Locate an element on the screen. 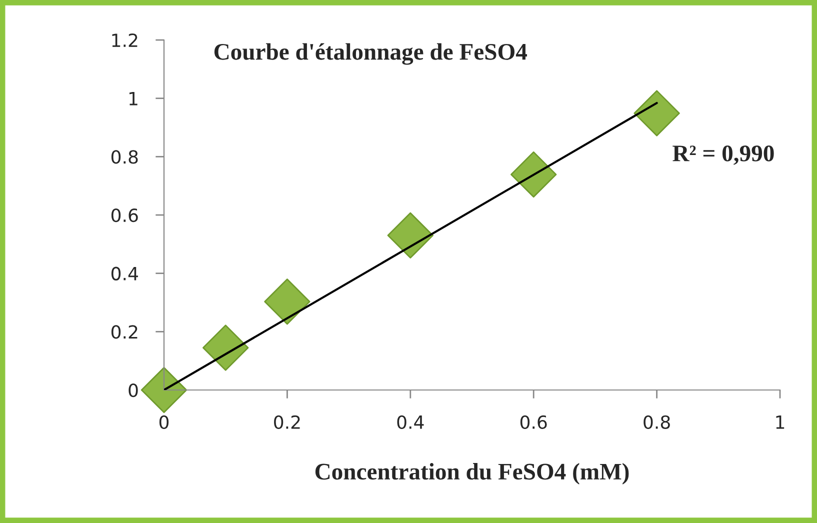 The width and height of the screenshot is (817, 523). annotation: R² = 0,990 is located at coordinates (723, 155).